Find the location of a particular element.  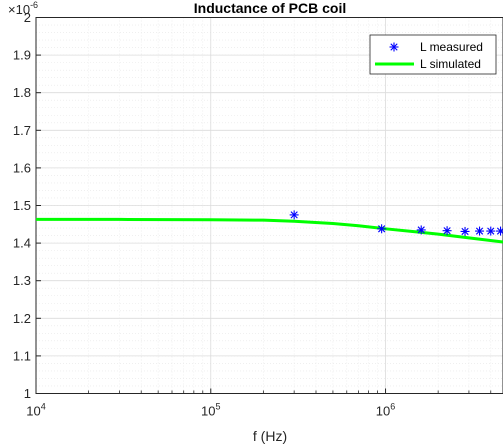

x-tick-label: 10⁶ is located at coordinates (385, 410).